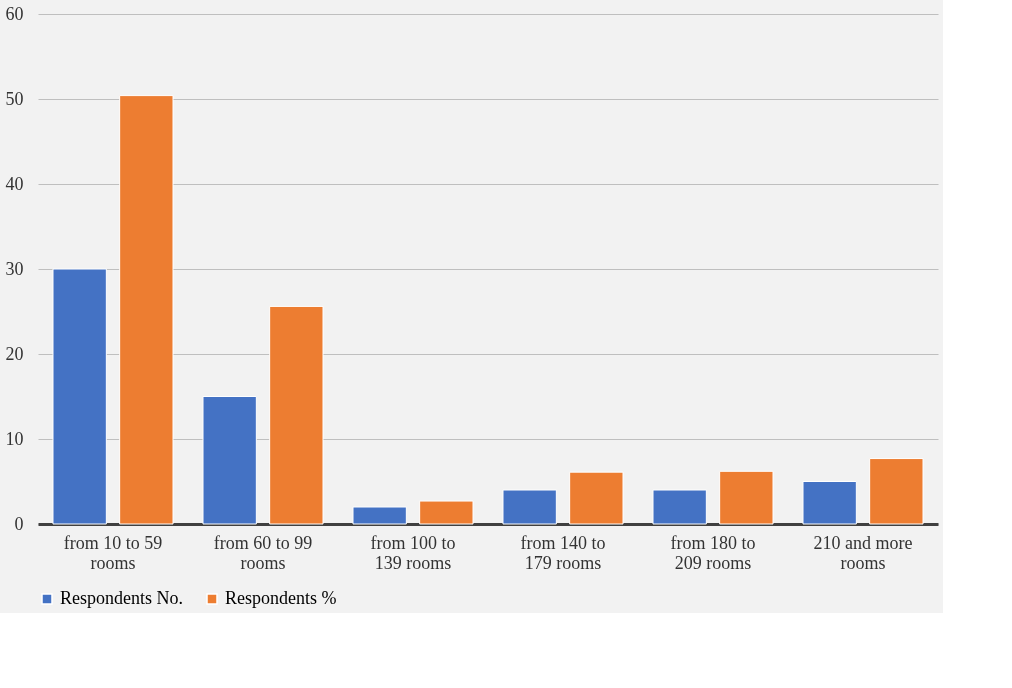  I want to click on x-tick-label: from 140 to 179 rooms, so click(563, 552).